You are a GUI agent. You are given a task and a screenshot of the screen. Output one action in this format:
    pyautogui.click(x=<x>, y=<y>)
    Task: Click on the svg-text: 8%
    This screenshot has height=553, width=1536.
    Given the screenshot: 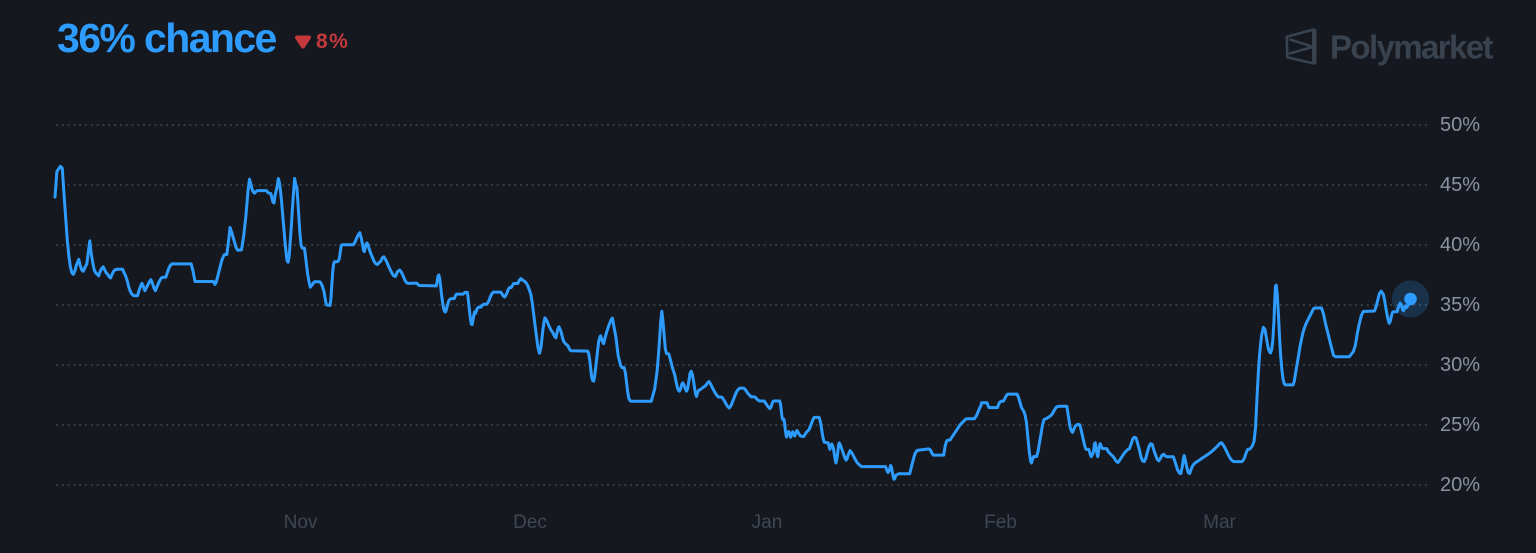 What is the action you would take?
    pyautogui.click(x=332, y=41)
    